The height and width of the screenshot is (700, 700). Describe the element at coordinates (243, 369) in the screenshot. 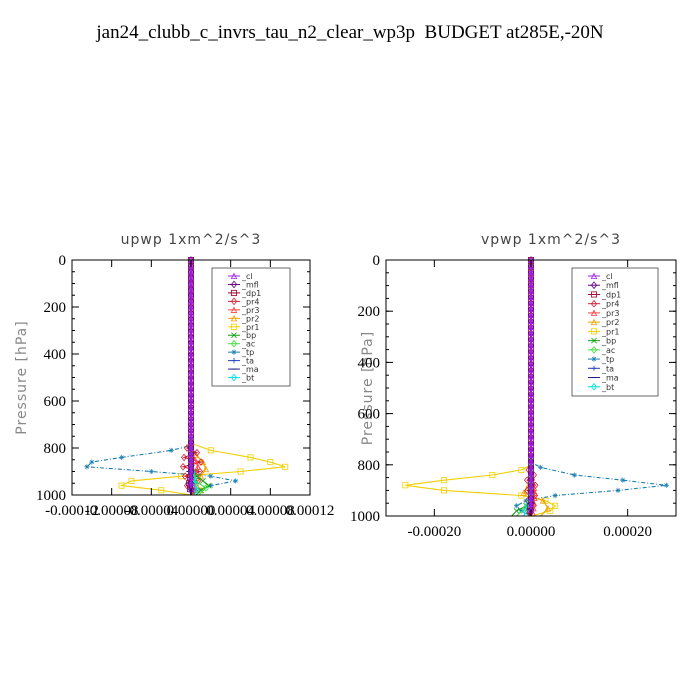

I see `legend-item: _ma` at that location.